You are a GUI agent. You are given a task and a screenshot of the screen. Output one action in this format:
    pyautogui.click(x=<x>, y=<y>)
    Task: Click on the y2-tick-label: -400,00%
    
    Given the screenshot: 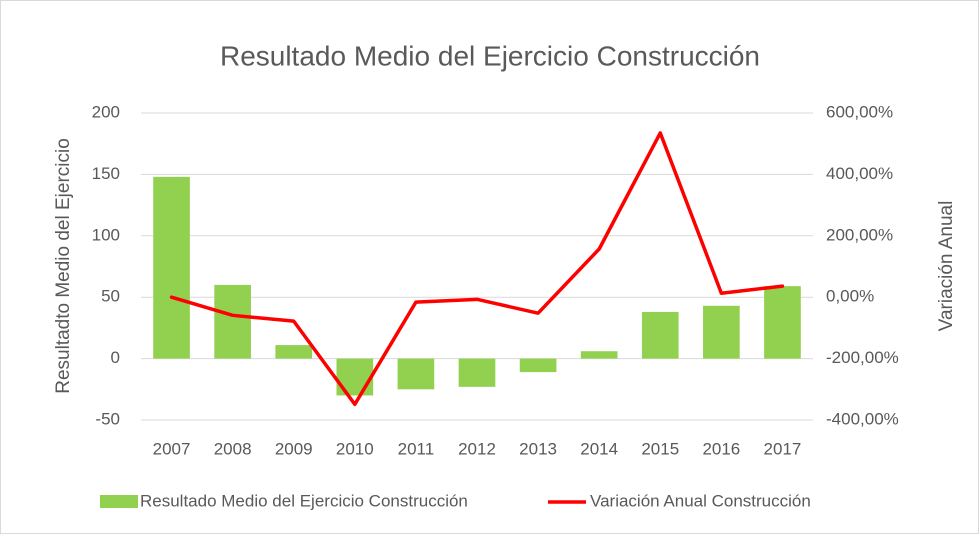 What is the action you would take?
    pyautogui.click(x=862, y=418)
    